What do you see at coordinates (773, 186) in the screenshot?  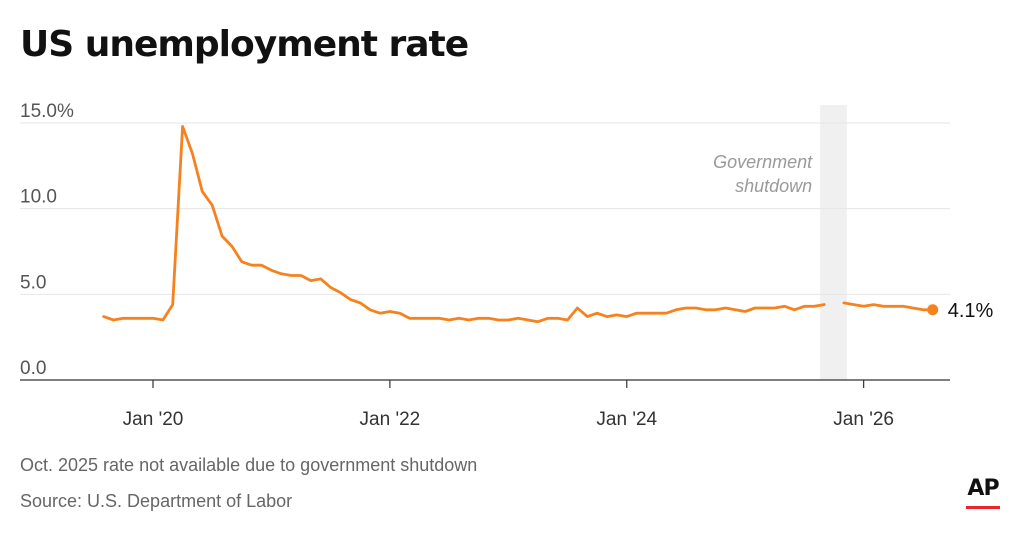 I see `shutdown-label: shutdown` at bounding box center [773, 186].